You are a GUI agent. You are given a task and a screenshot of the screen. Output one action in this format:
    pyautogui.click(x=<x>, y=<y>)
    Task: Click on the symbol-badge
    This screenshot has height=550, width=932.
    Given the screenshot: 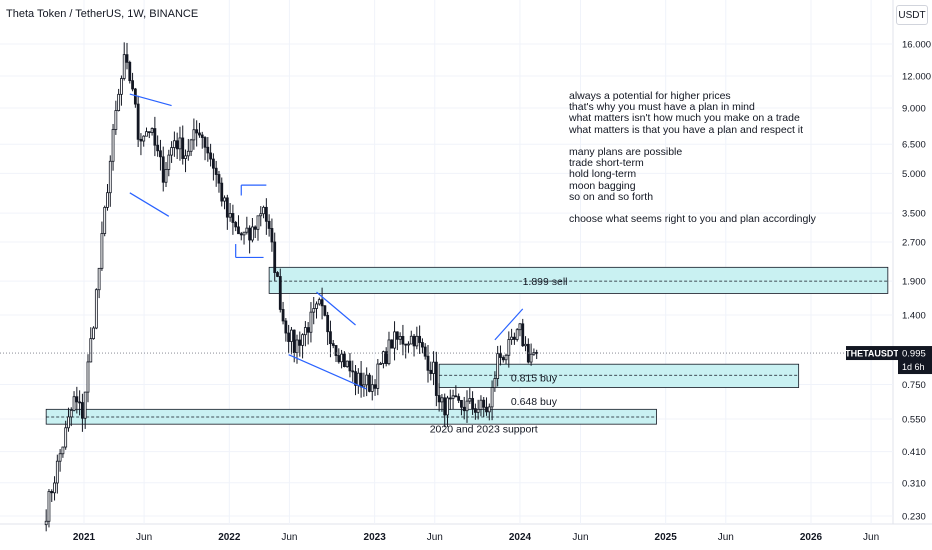 What is the action you would take?
    pyautogui.click(x=872, y=353)
    